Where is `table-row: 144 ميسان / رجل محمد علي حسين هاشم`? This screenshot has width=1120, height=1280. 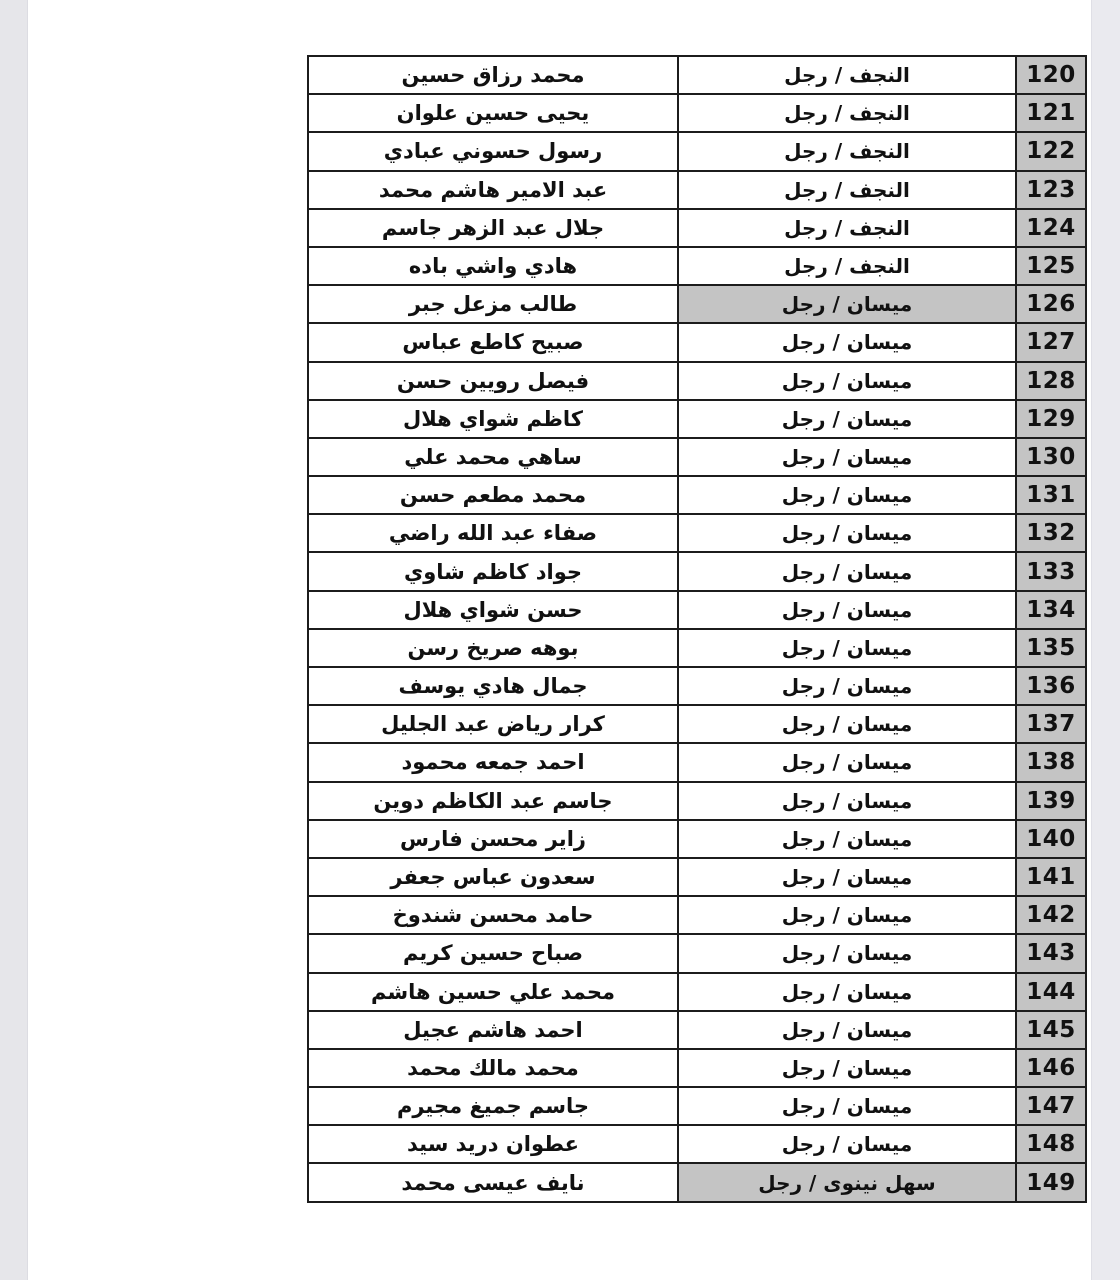 table-row: 144 ميسان / رجل محمد علي حسين هاشم is located at coordinates (697, 991).